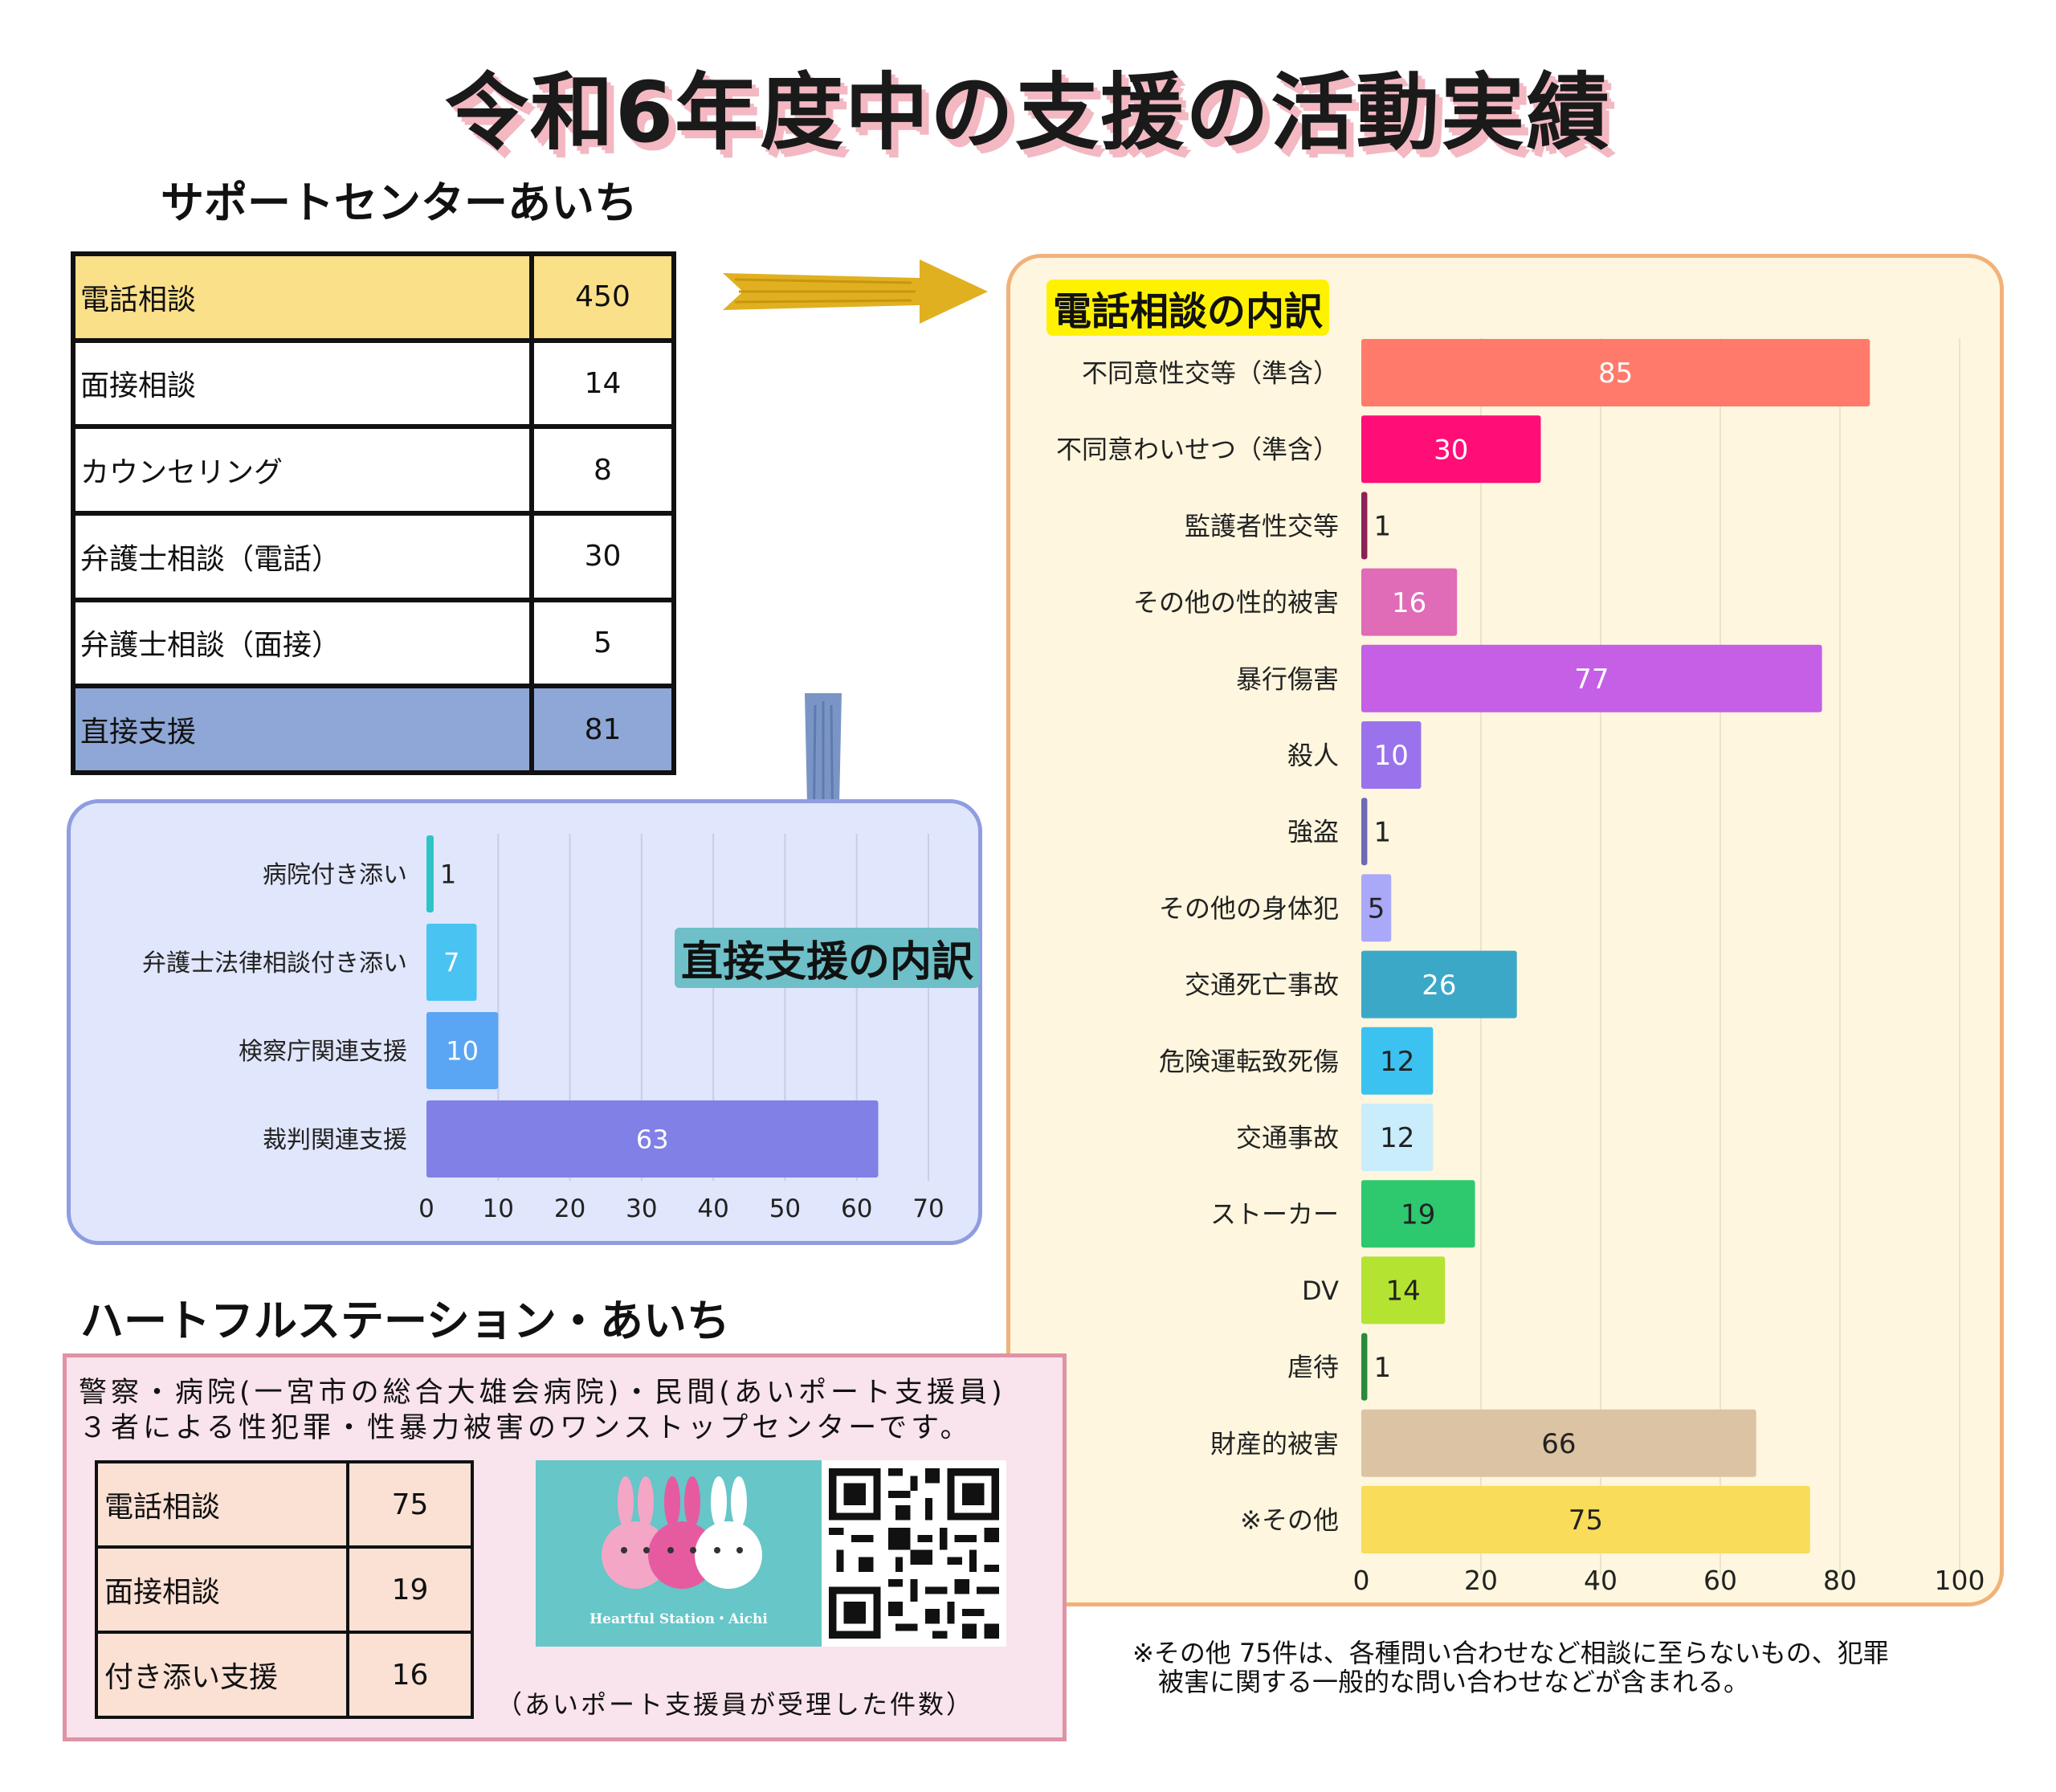 The image size is (2056, 1792). I want to click on data-label: 66, so click(1558, 1444).